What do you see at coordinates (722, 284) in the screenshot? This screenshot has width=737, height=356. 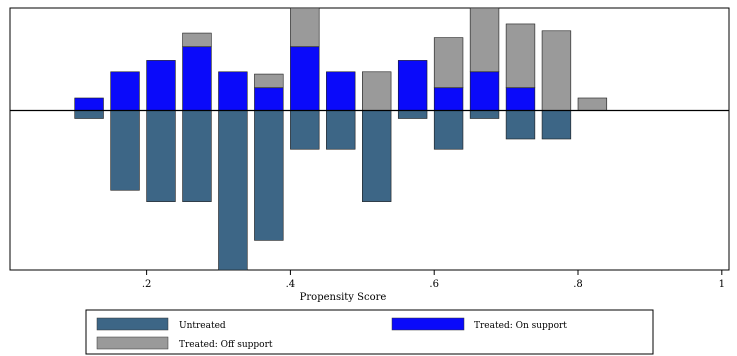 I see `x-tick-label-4: 1` at bounding box center [722, 284].